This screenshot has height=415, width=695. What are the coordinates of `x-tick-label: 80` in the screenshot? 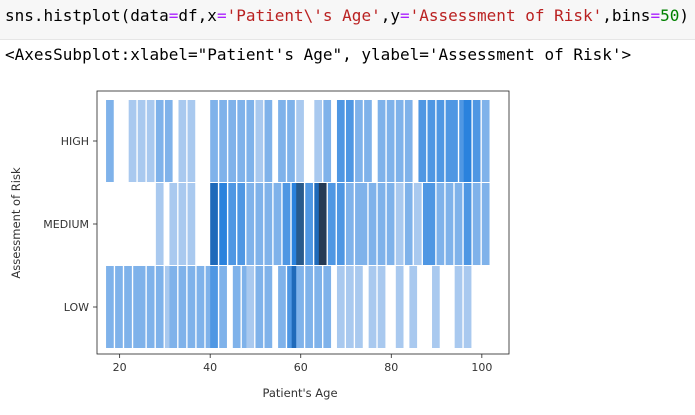 It's located at (391, 367).